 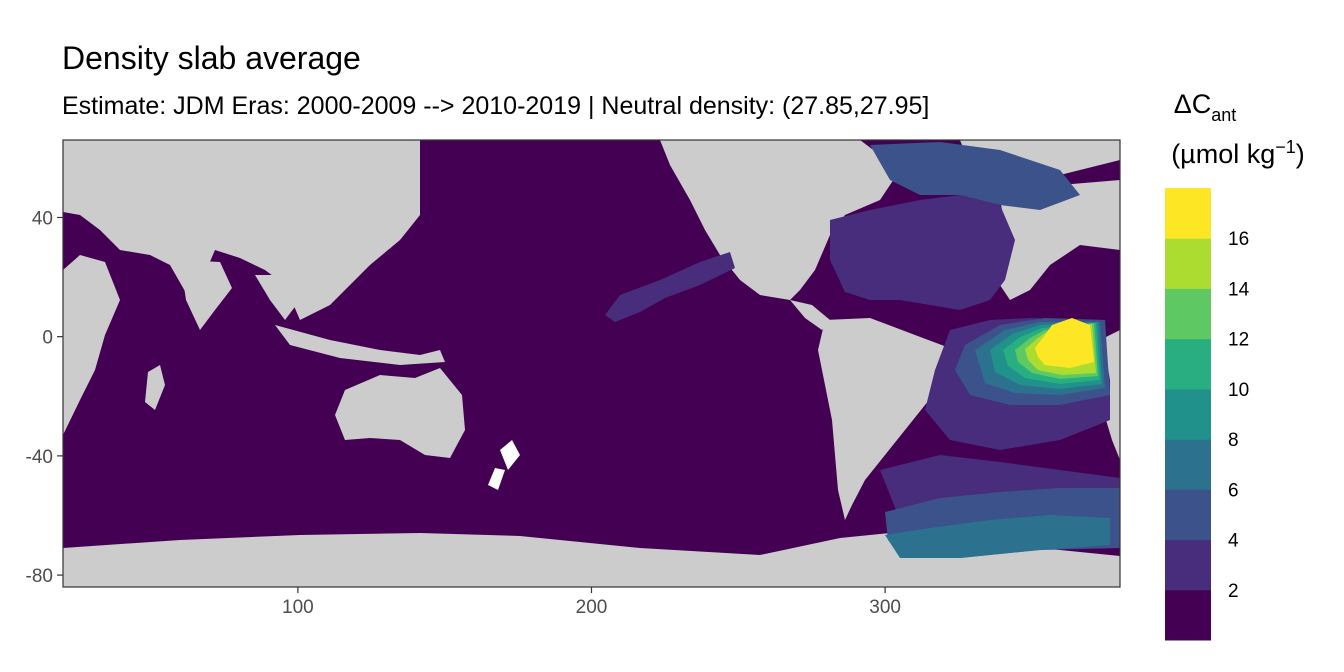 What do you see at coordinates (1060, 240) in the screenshot?
I see `land-europe-africa-east` at bounding box center [1060, 240].